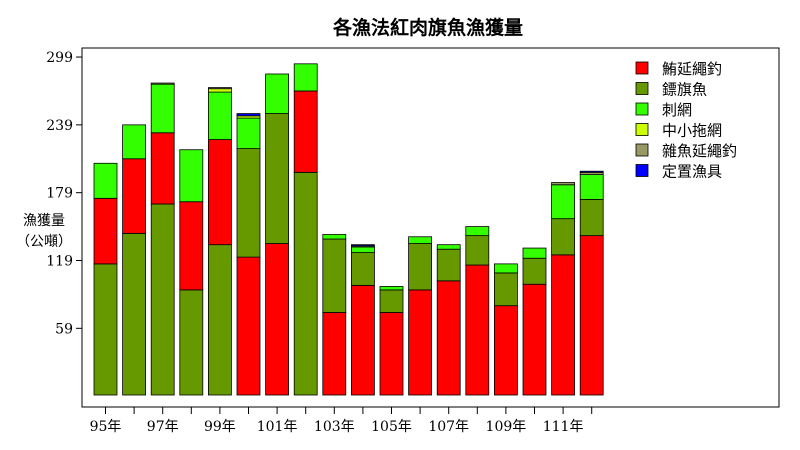 The height and width of the screenshot is (450, 800). What do you see at coordinates (391, 427) in the screenshot?
I see `x-tick-label: 105年` at bounding box center [391, 427].